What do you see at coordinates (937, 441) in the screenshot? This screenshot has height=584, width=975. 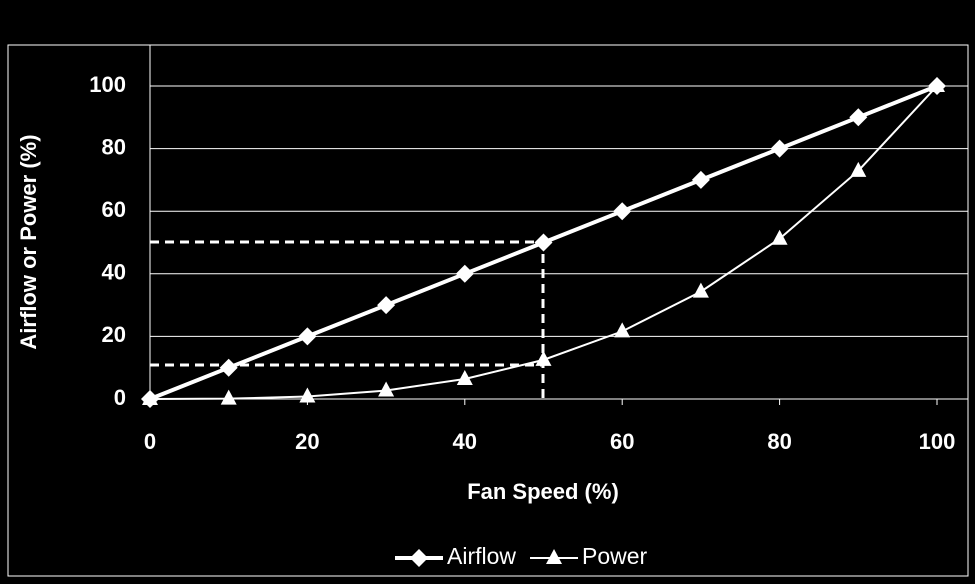 I see `x-tick-label: 100` at bounding box center [937, 441].